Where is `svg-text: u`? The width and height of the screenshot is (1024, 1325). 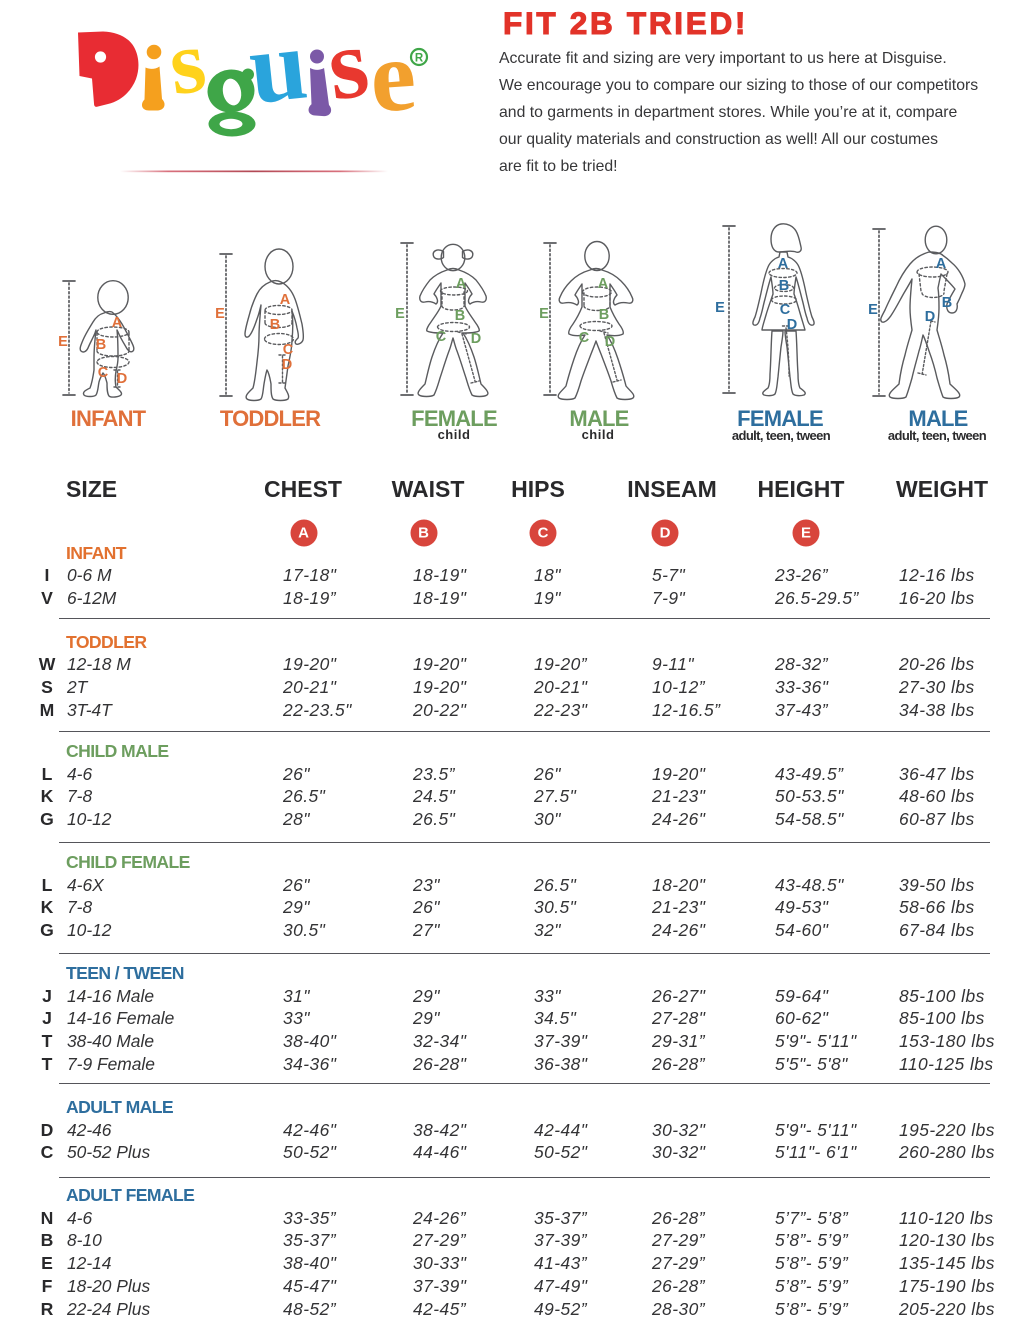 svg-text: u is located at coordinates (278, 66).